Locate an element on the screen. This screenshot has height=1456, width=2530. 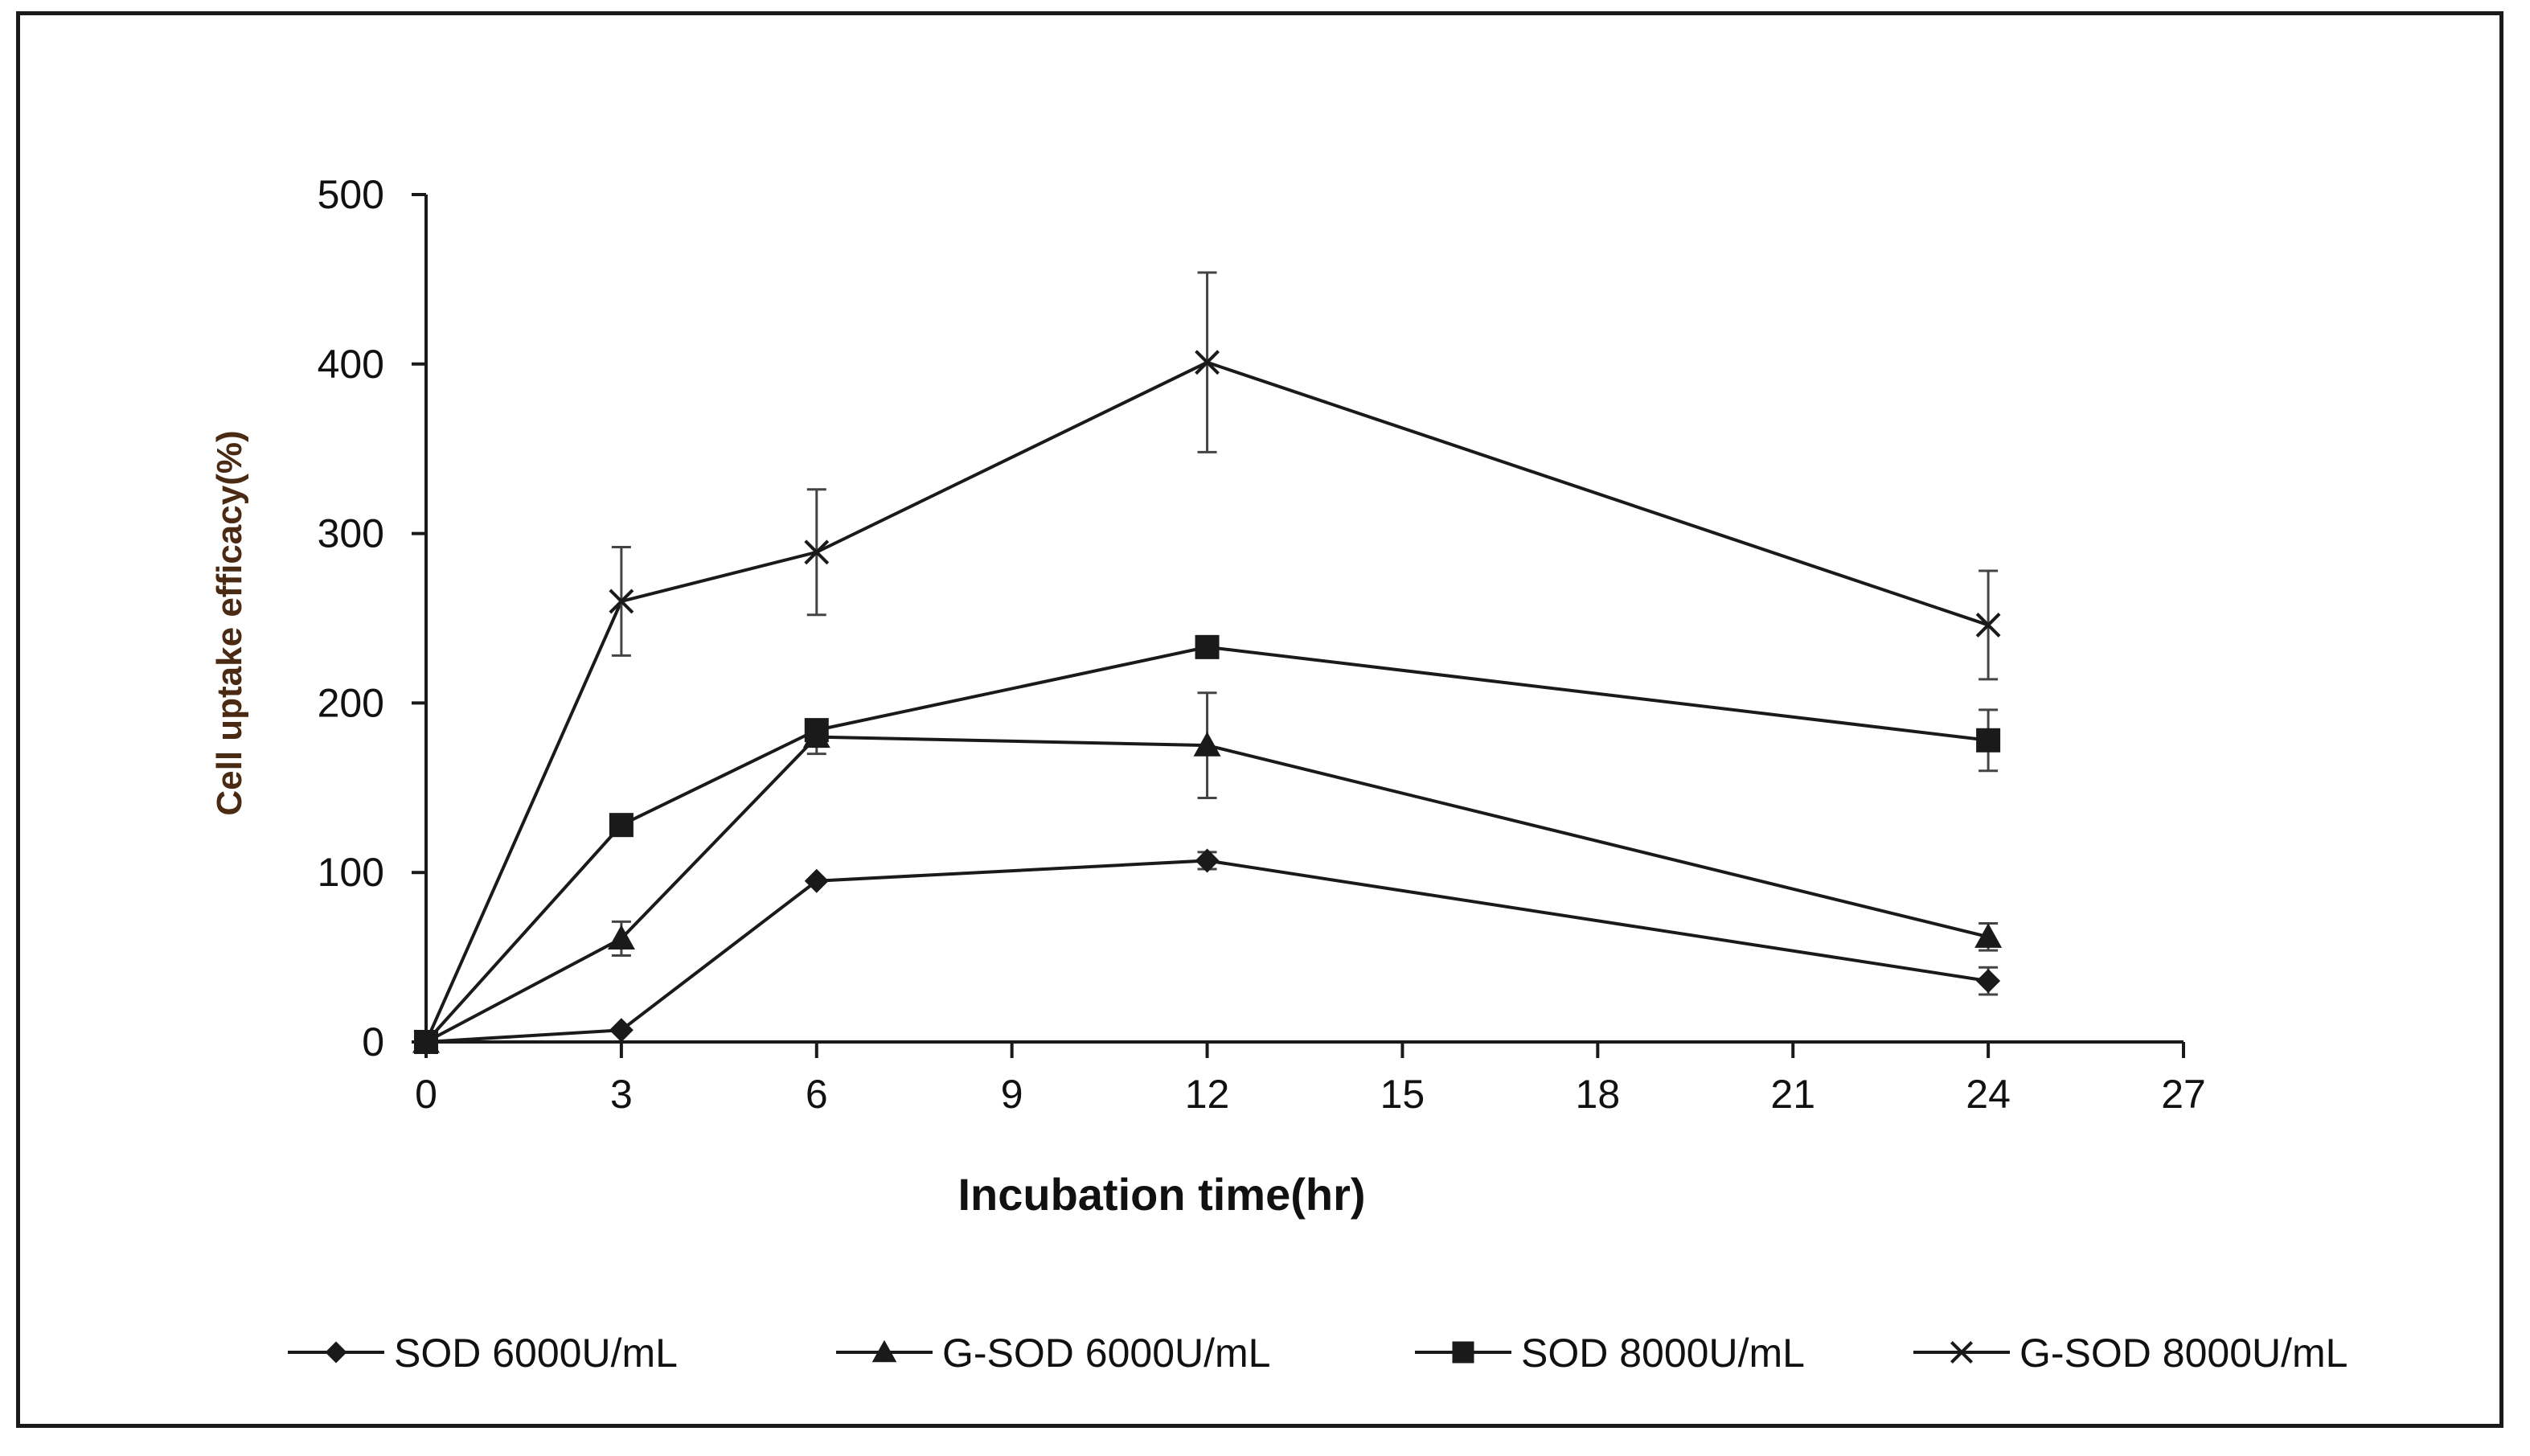
y-tick-label: 0 is located at coordinates (373, 1041).